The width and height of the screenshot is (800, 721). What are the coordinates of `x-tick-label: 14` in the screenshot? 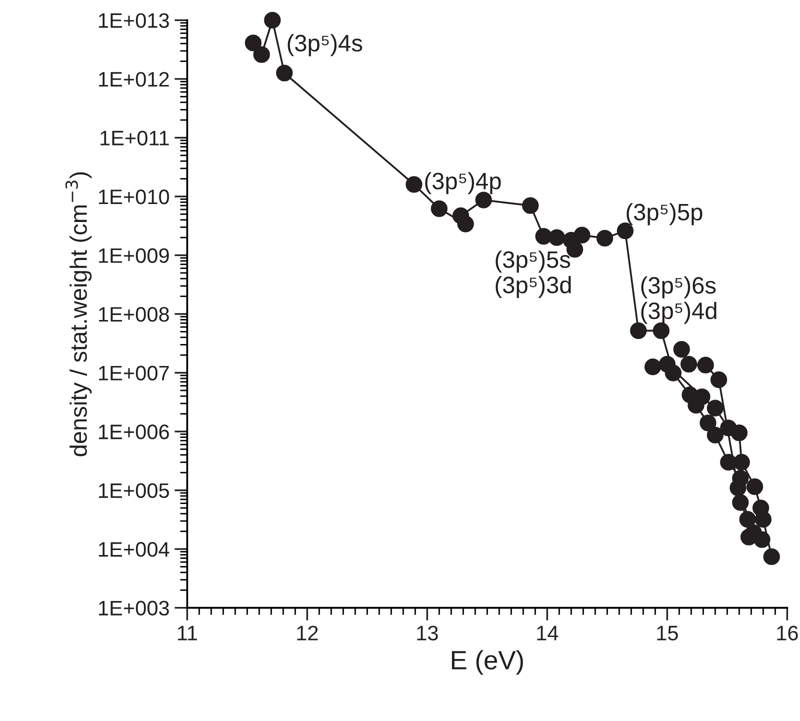 It's located at (547, 633).